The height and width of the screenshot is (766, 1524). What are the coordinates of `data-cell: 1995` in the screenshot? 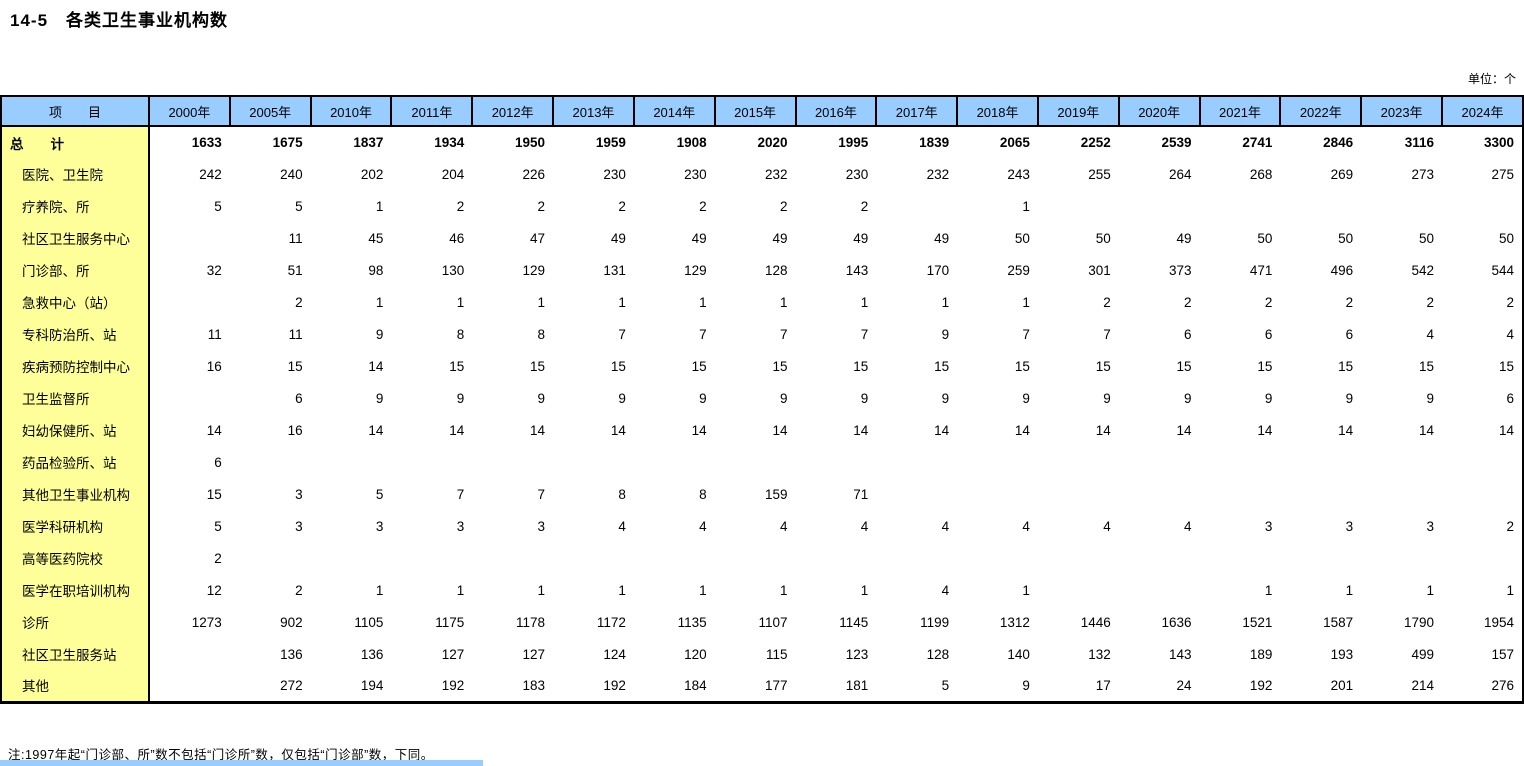 It's located at (836, 142).